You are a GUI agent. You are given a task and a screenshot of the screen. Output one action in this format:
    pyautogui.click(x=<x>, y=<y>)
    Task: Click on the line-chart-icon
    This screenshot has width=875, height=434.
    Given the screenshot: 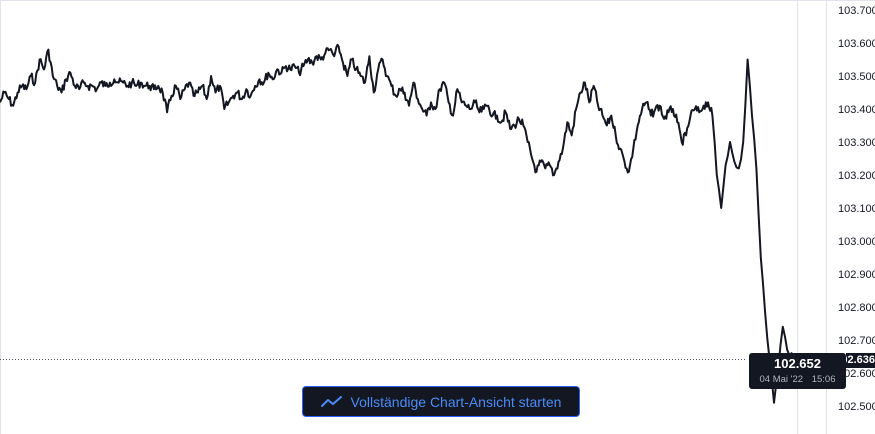 What is the action you would take?
    pyautogui.click(x=331, y=402)
    